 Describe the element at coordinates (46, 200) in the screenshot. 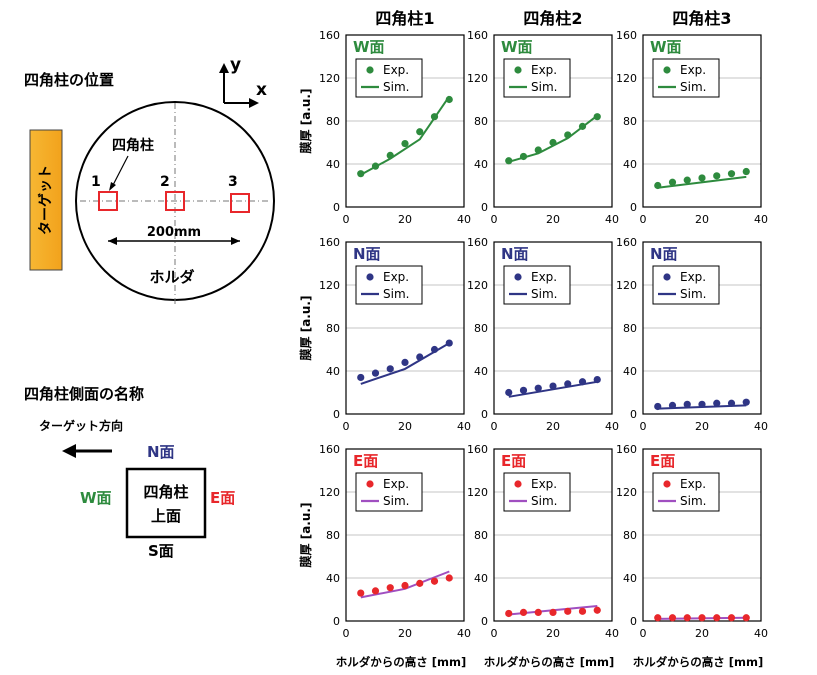

I see `target-bar` at that location.